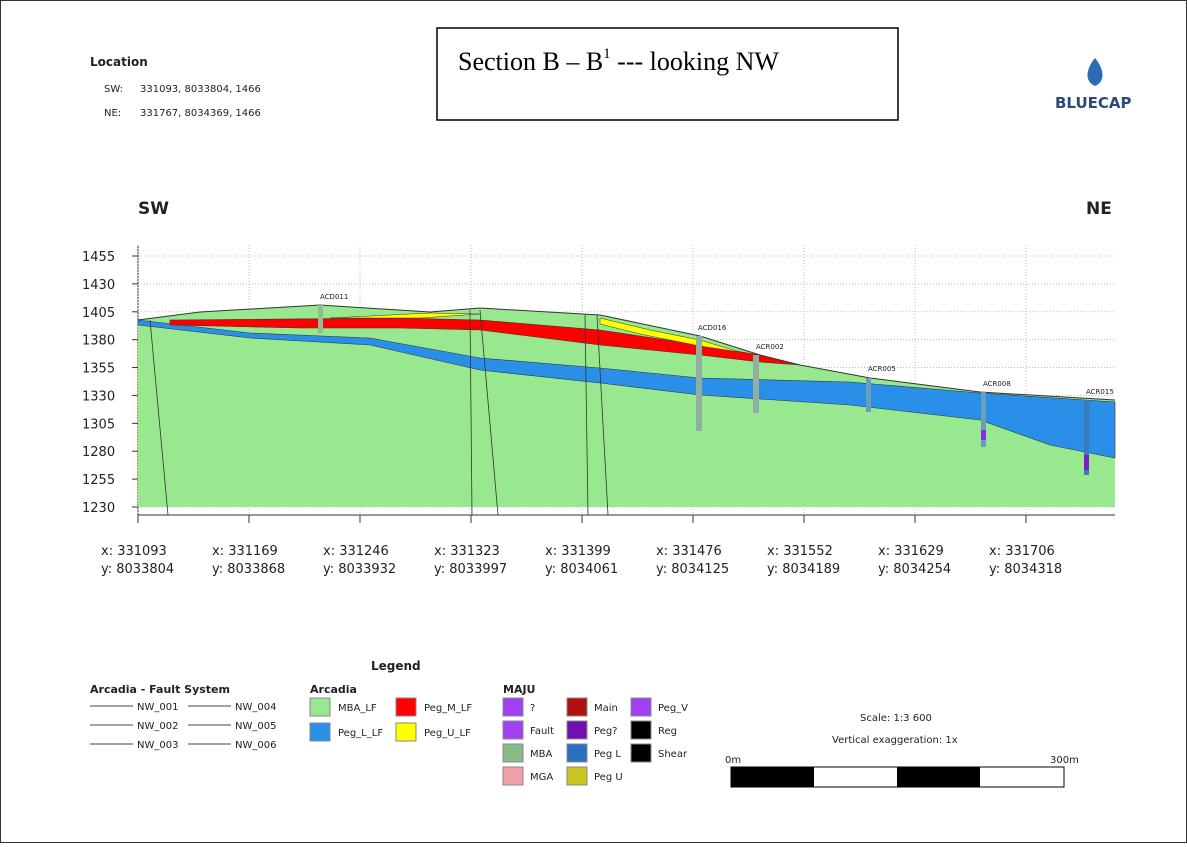 This screenshot has width=1187, height=847. What do you see at coordinates (1099, 209) in the screenshot?
I see `dir-right: NE` at bounding box center [1099, 209].